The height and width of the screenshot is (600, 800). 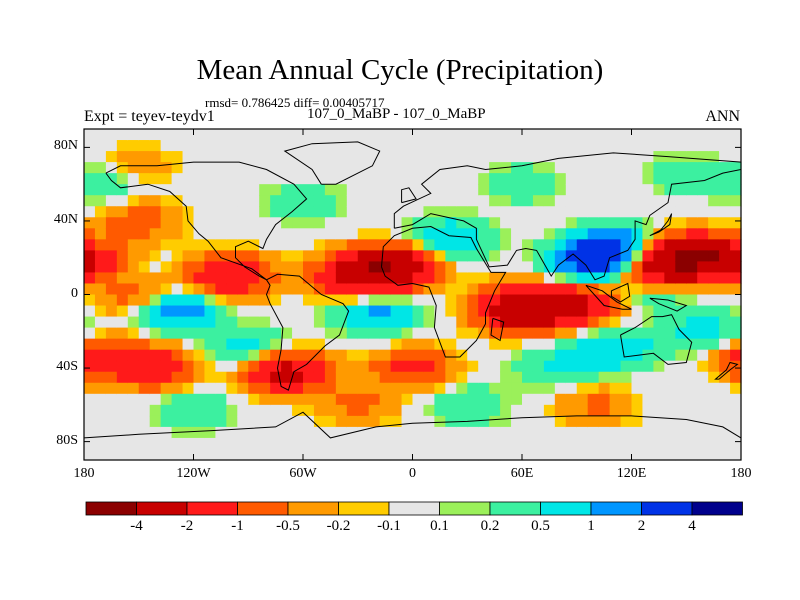 What do you see at coordinates (591, 526) in the screenshot?
I see `colorbar-label: 1` at bounding box center [591, 526].